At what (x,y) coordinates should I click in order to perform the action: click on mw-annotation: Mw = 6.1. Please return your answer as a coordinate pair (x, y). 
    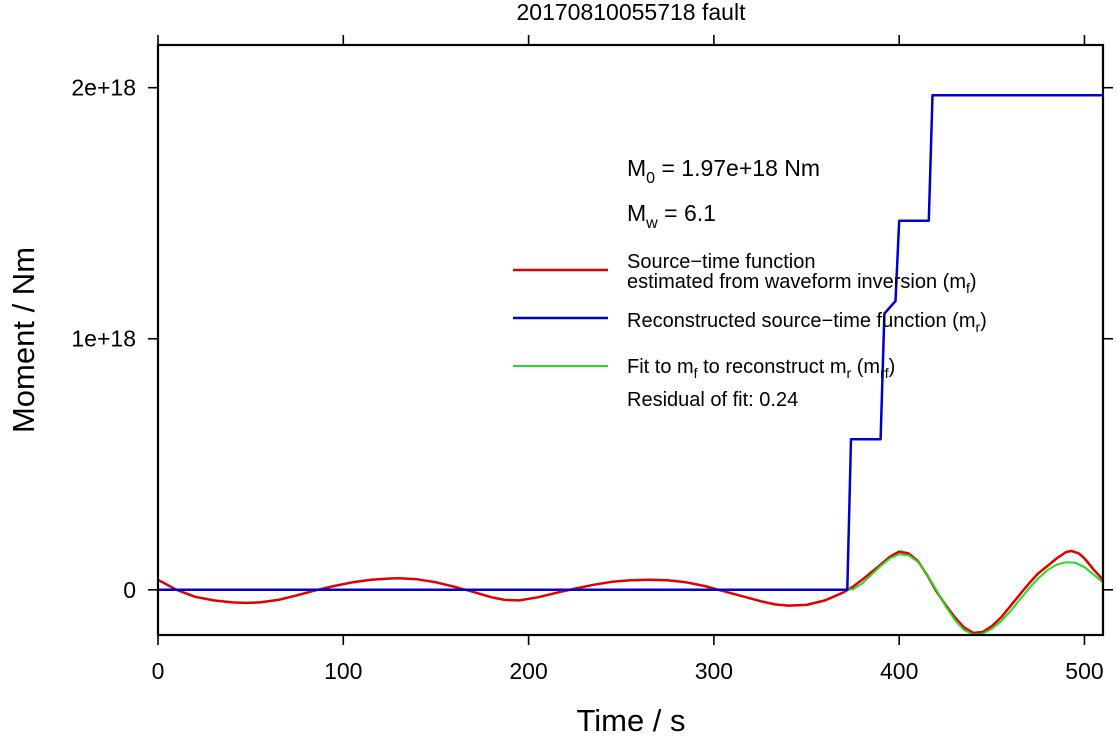
    Looking at the image, I should click on (671, 216).